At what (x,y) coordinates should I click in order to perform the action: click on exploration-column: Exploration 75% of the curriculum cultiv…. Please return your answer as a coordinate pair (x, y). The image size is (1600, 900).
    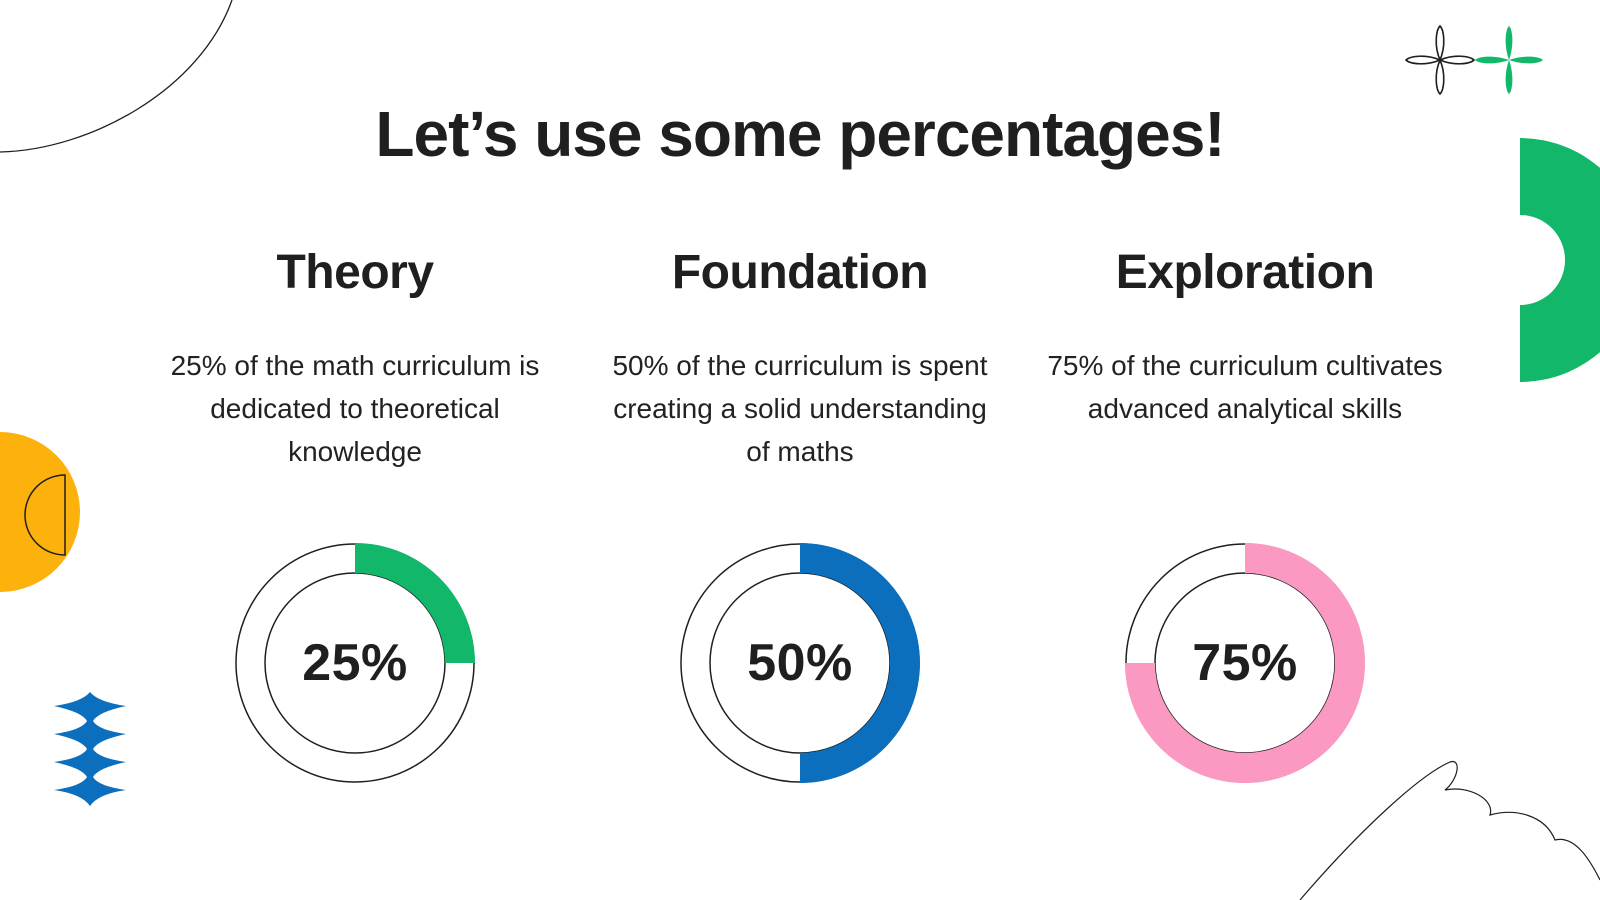
    Looking at the image, I should click on (1245, 335).